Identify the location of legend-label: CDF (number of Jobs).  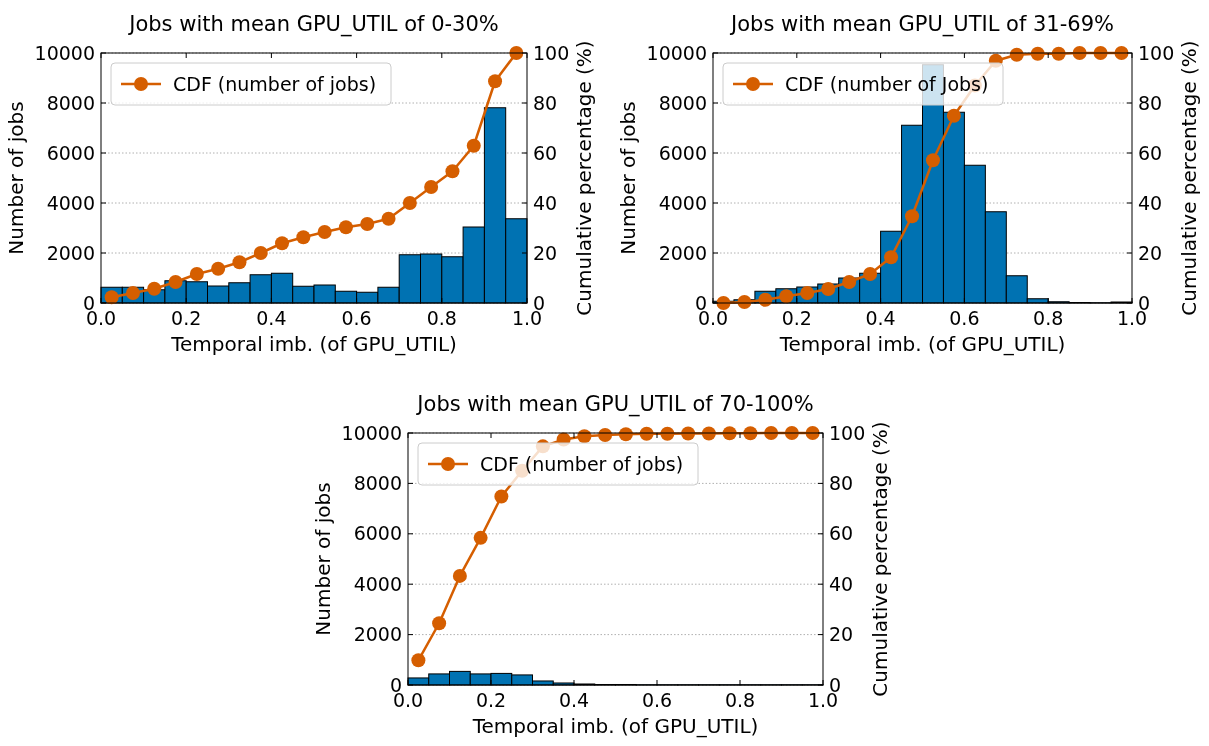
(887, 83).